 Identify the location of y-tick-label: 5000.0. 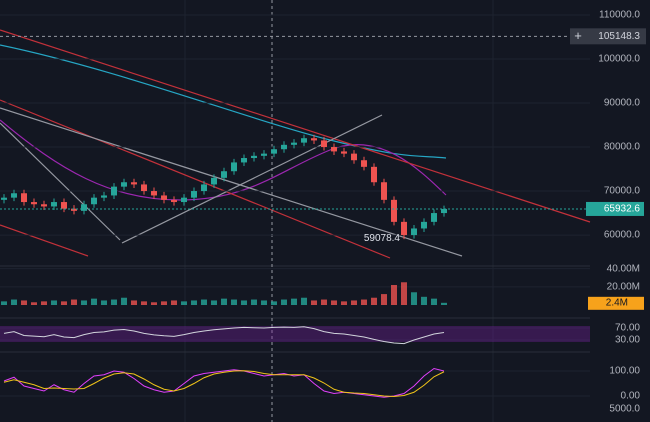
(624, 409).